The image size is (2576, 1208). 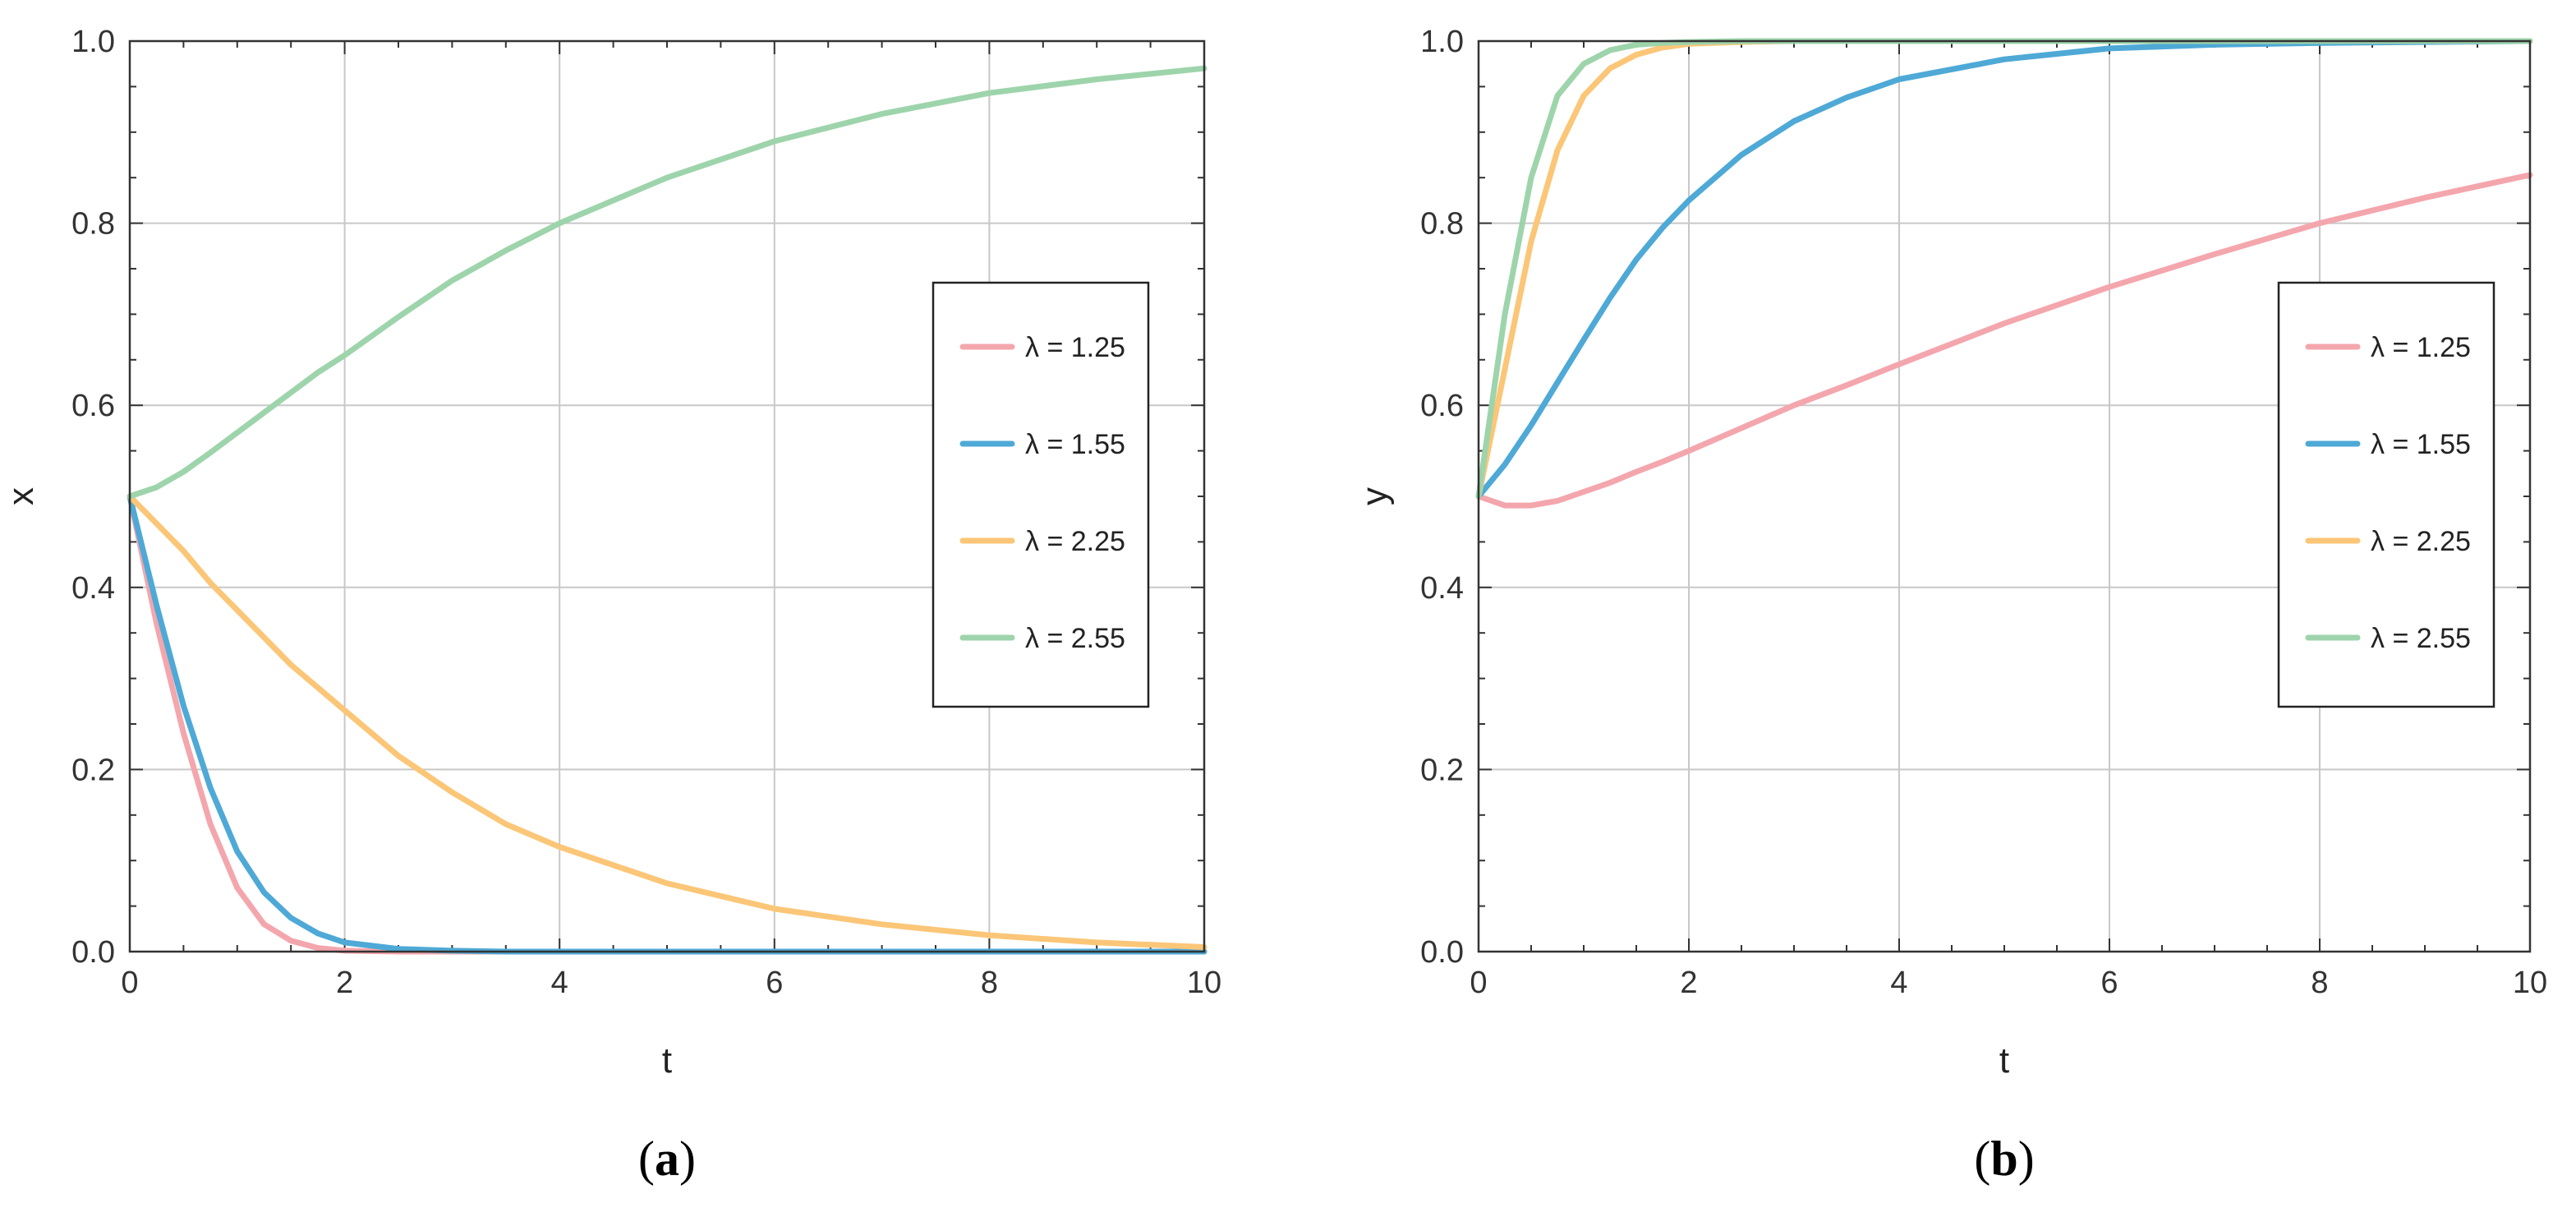 I want to click on panel-label: (a), so click(x=667, y=1159).